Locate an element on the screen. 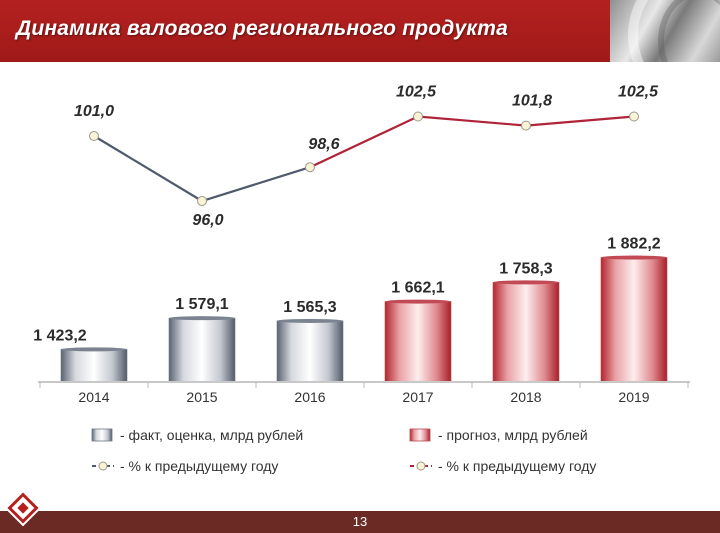 Image resolution: width=720 pixels, height=533 pixels. bar-2015 is located at coordinates (202, 350).